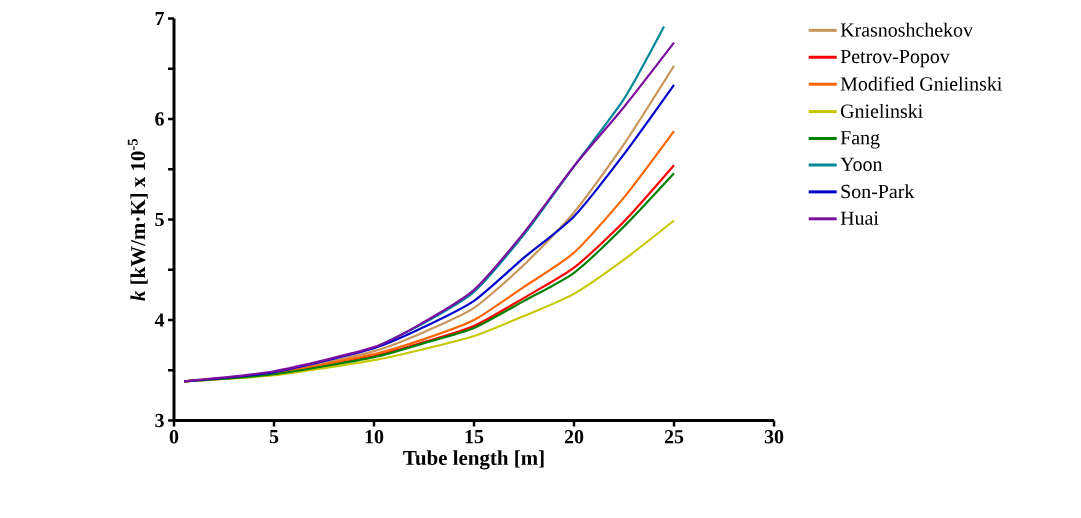  What do you see at coordinates (473, 460) in the screenshot?
I see `x-axis-title: Tube length [m]` at bounding box center [473, 460].